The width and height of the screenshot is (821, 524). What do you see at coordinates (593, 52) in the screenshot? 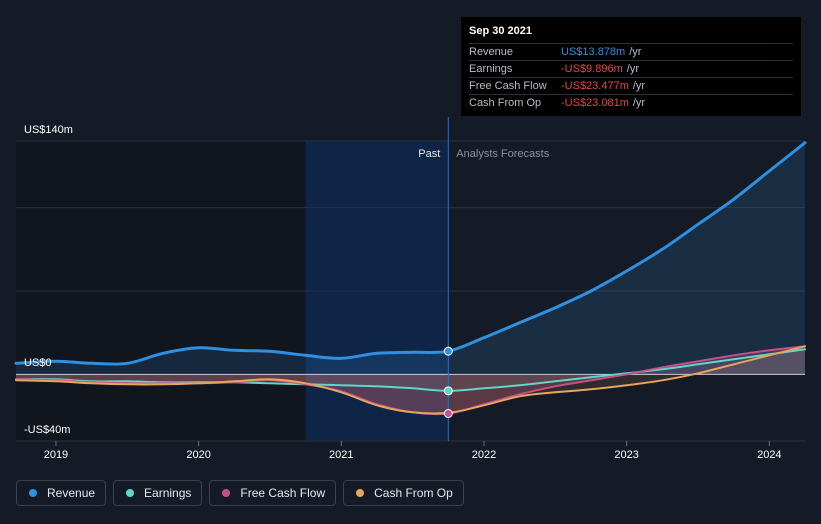
I see `tooltip-value: US$13.878m` at bounding box center [593, 52].